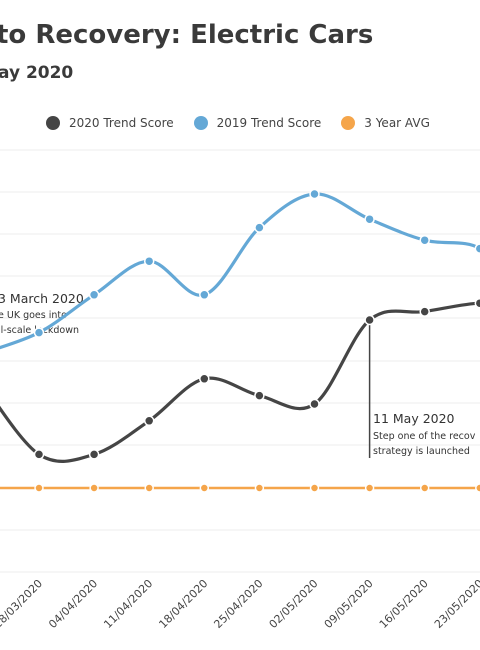 The width and height of the screenshot is (480, 650). What do you see at coordinates (269, 123) in the screenshot?
I see `legend-label-2019: 2019 Trend Score` at bounding box center [269, 123].